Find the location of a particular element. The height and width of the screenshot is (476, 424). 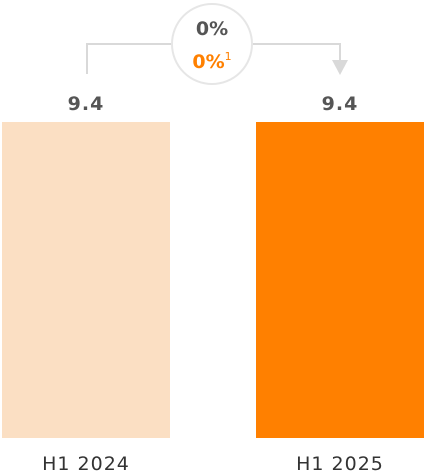

bar-value-label-2: 9.4 is located at coordinates (340, 104).